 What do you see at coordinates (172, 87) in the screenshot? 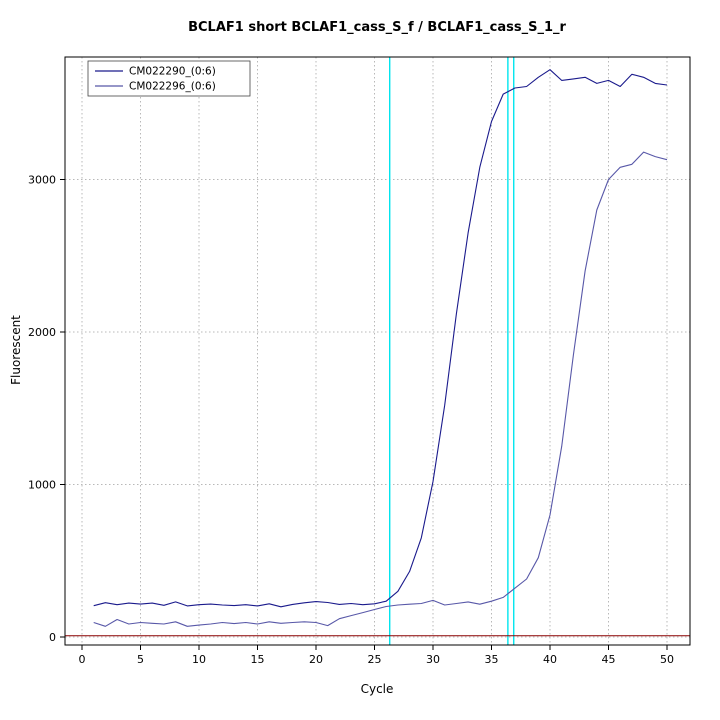
I see `legend-label: CM022296_(0:6)` at bounding box center [172, 87].